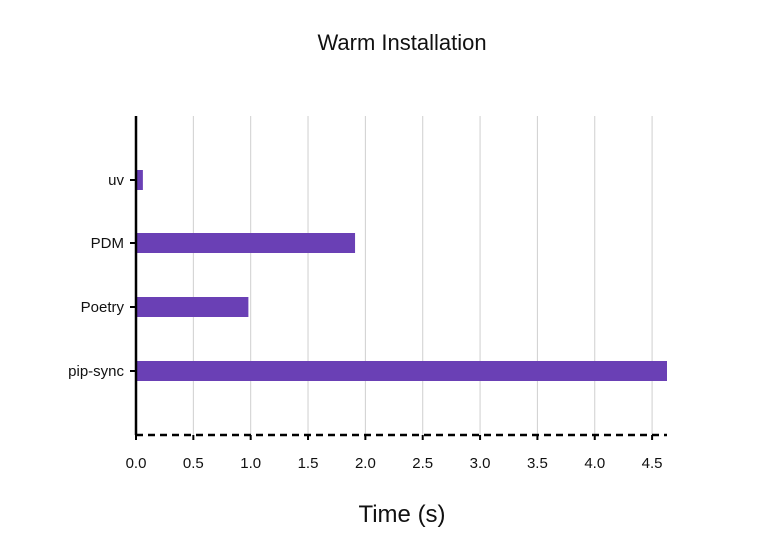  I want to click on y-category-label: PDM, so click(107, 243).